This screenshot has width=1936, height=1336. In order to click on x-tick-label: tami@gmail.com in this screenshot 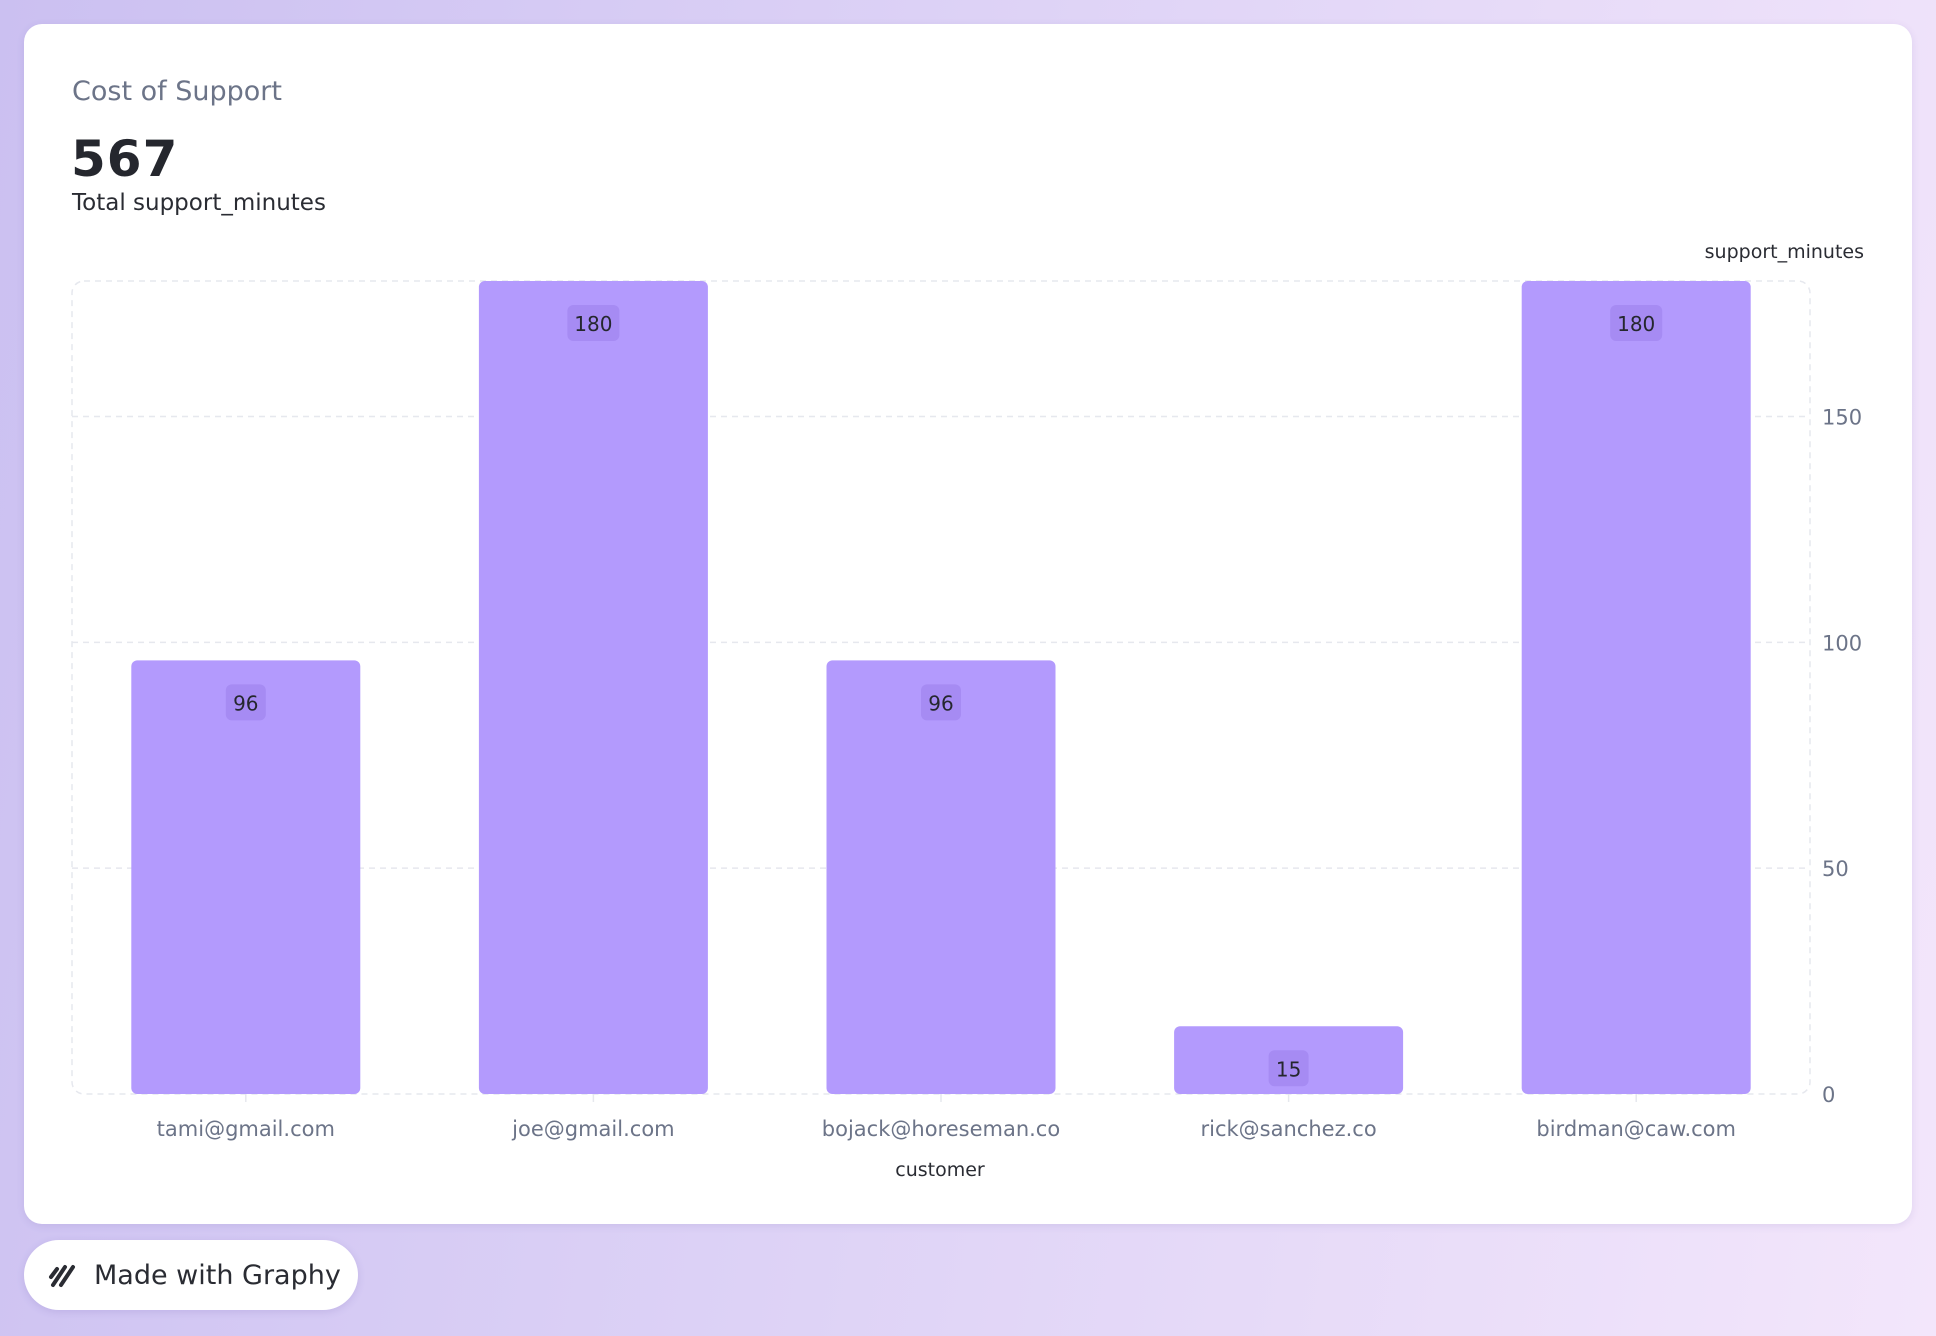, I will do `click(246, 1129)`.